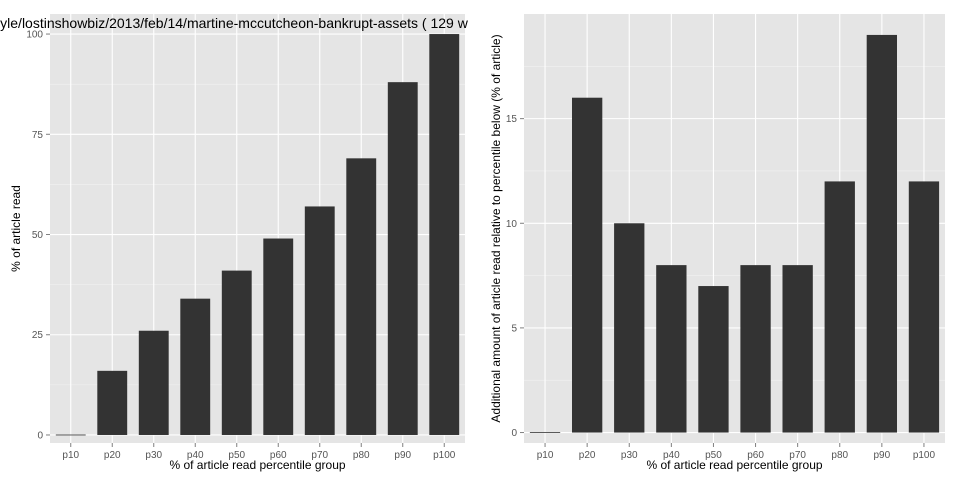 The width and height of the screenshot is (960, 480). I want to click on chart2-x-tick-label: p20, so click(587, 455).